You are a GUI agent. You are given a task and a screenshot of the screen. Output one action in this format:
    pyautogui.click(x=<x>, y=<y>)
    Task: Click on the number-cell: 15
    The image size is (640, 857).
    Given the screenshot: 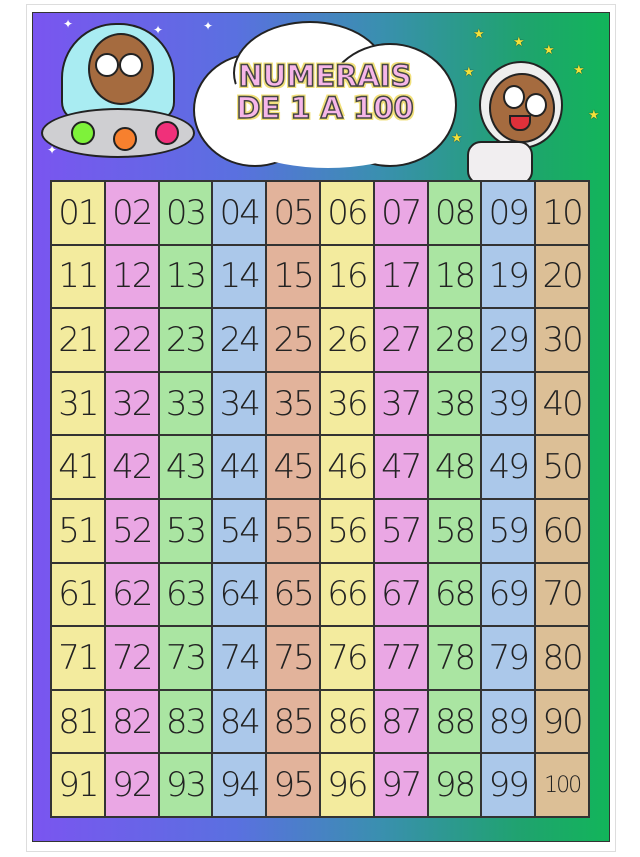 What is the action you would take?
    pyautogui.click(x=293, y=276)
    